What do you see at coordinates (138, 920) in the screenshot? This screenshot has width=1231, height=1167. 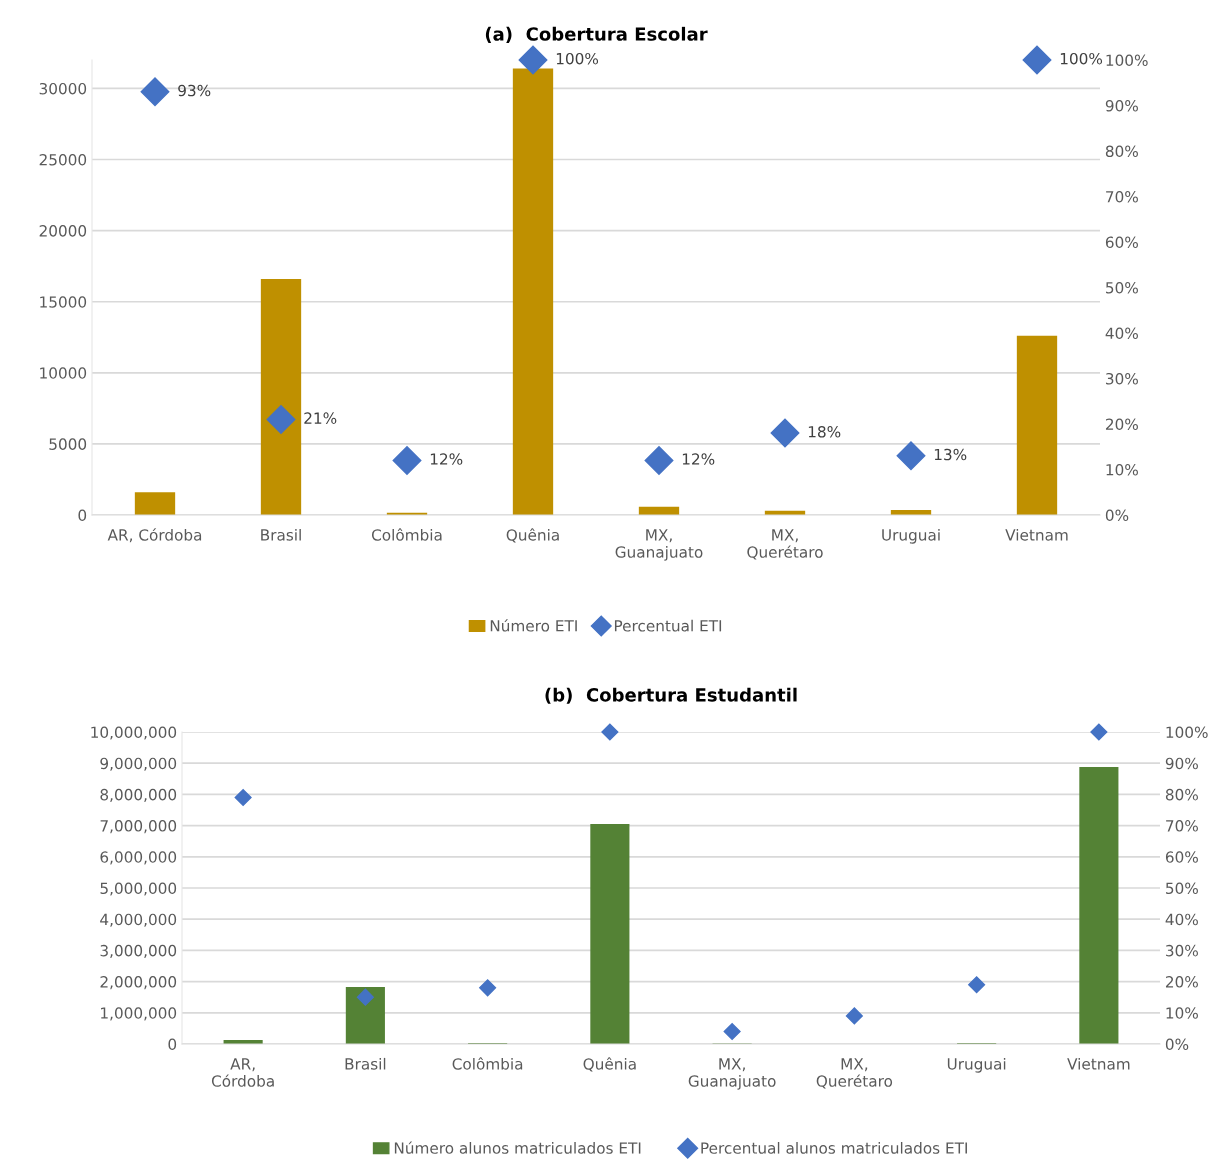 I see `y-tick-label: 4,000,000` at bounding box center [138, 920].